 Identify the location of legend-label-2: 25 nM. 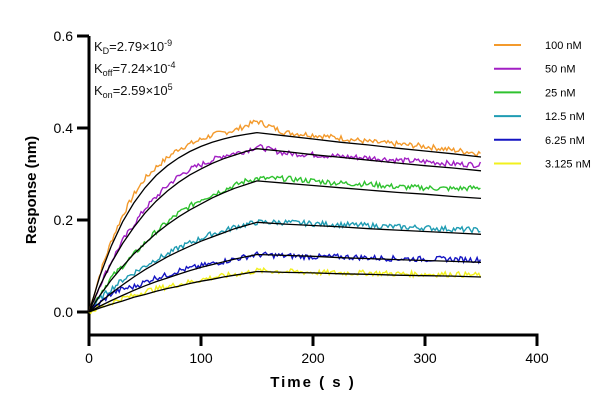
(560, 93).